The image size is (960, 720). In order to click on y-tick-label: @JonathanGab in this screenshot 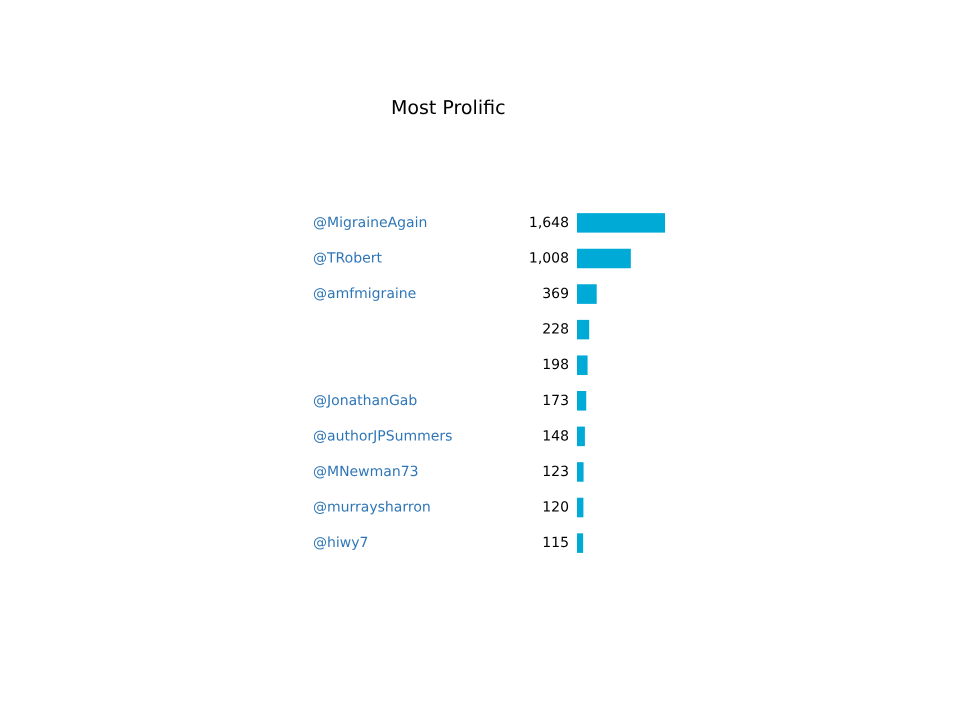, I will do `click(365, 400)`.